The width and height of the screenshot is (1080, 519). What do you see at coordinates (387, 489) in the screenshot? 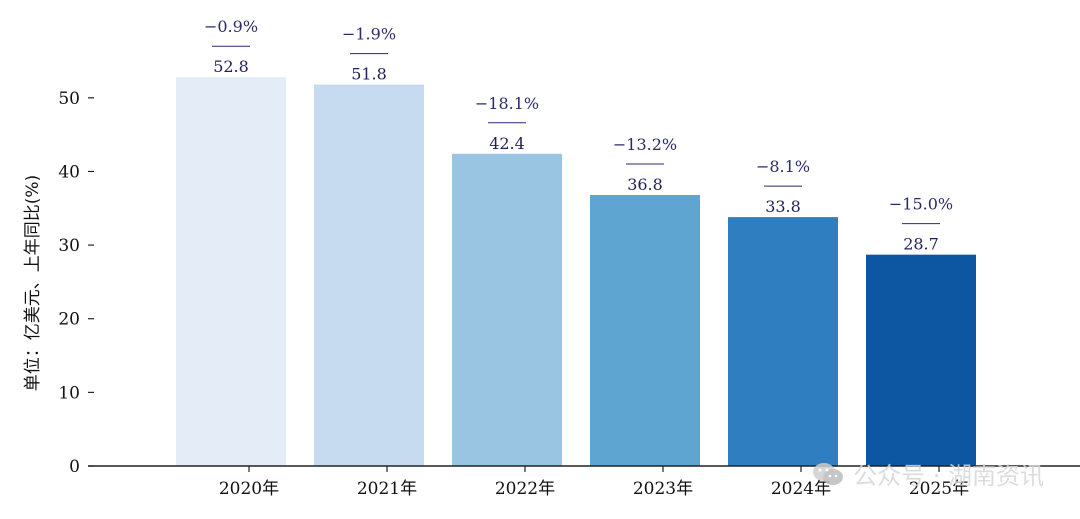
I see `x-tick-label: 2021年` at bounding box center [387, 489].